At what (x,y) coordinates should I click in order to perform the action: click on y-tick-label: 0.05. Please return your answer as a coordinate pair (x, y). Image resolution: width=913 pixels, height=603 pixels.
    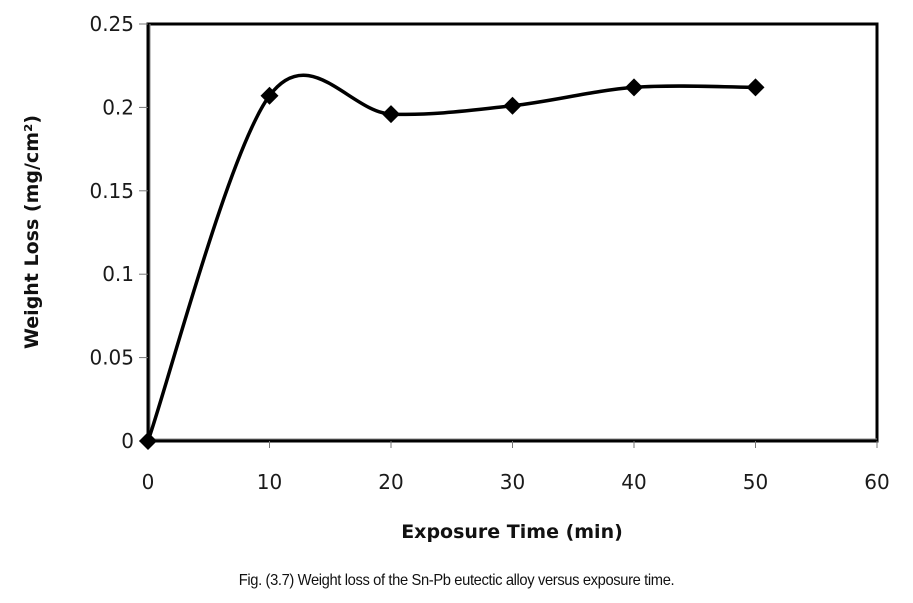
    Looking at the image, I should click on (111, 358).